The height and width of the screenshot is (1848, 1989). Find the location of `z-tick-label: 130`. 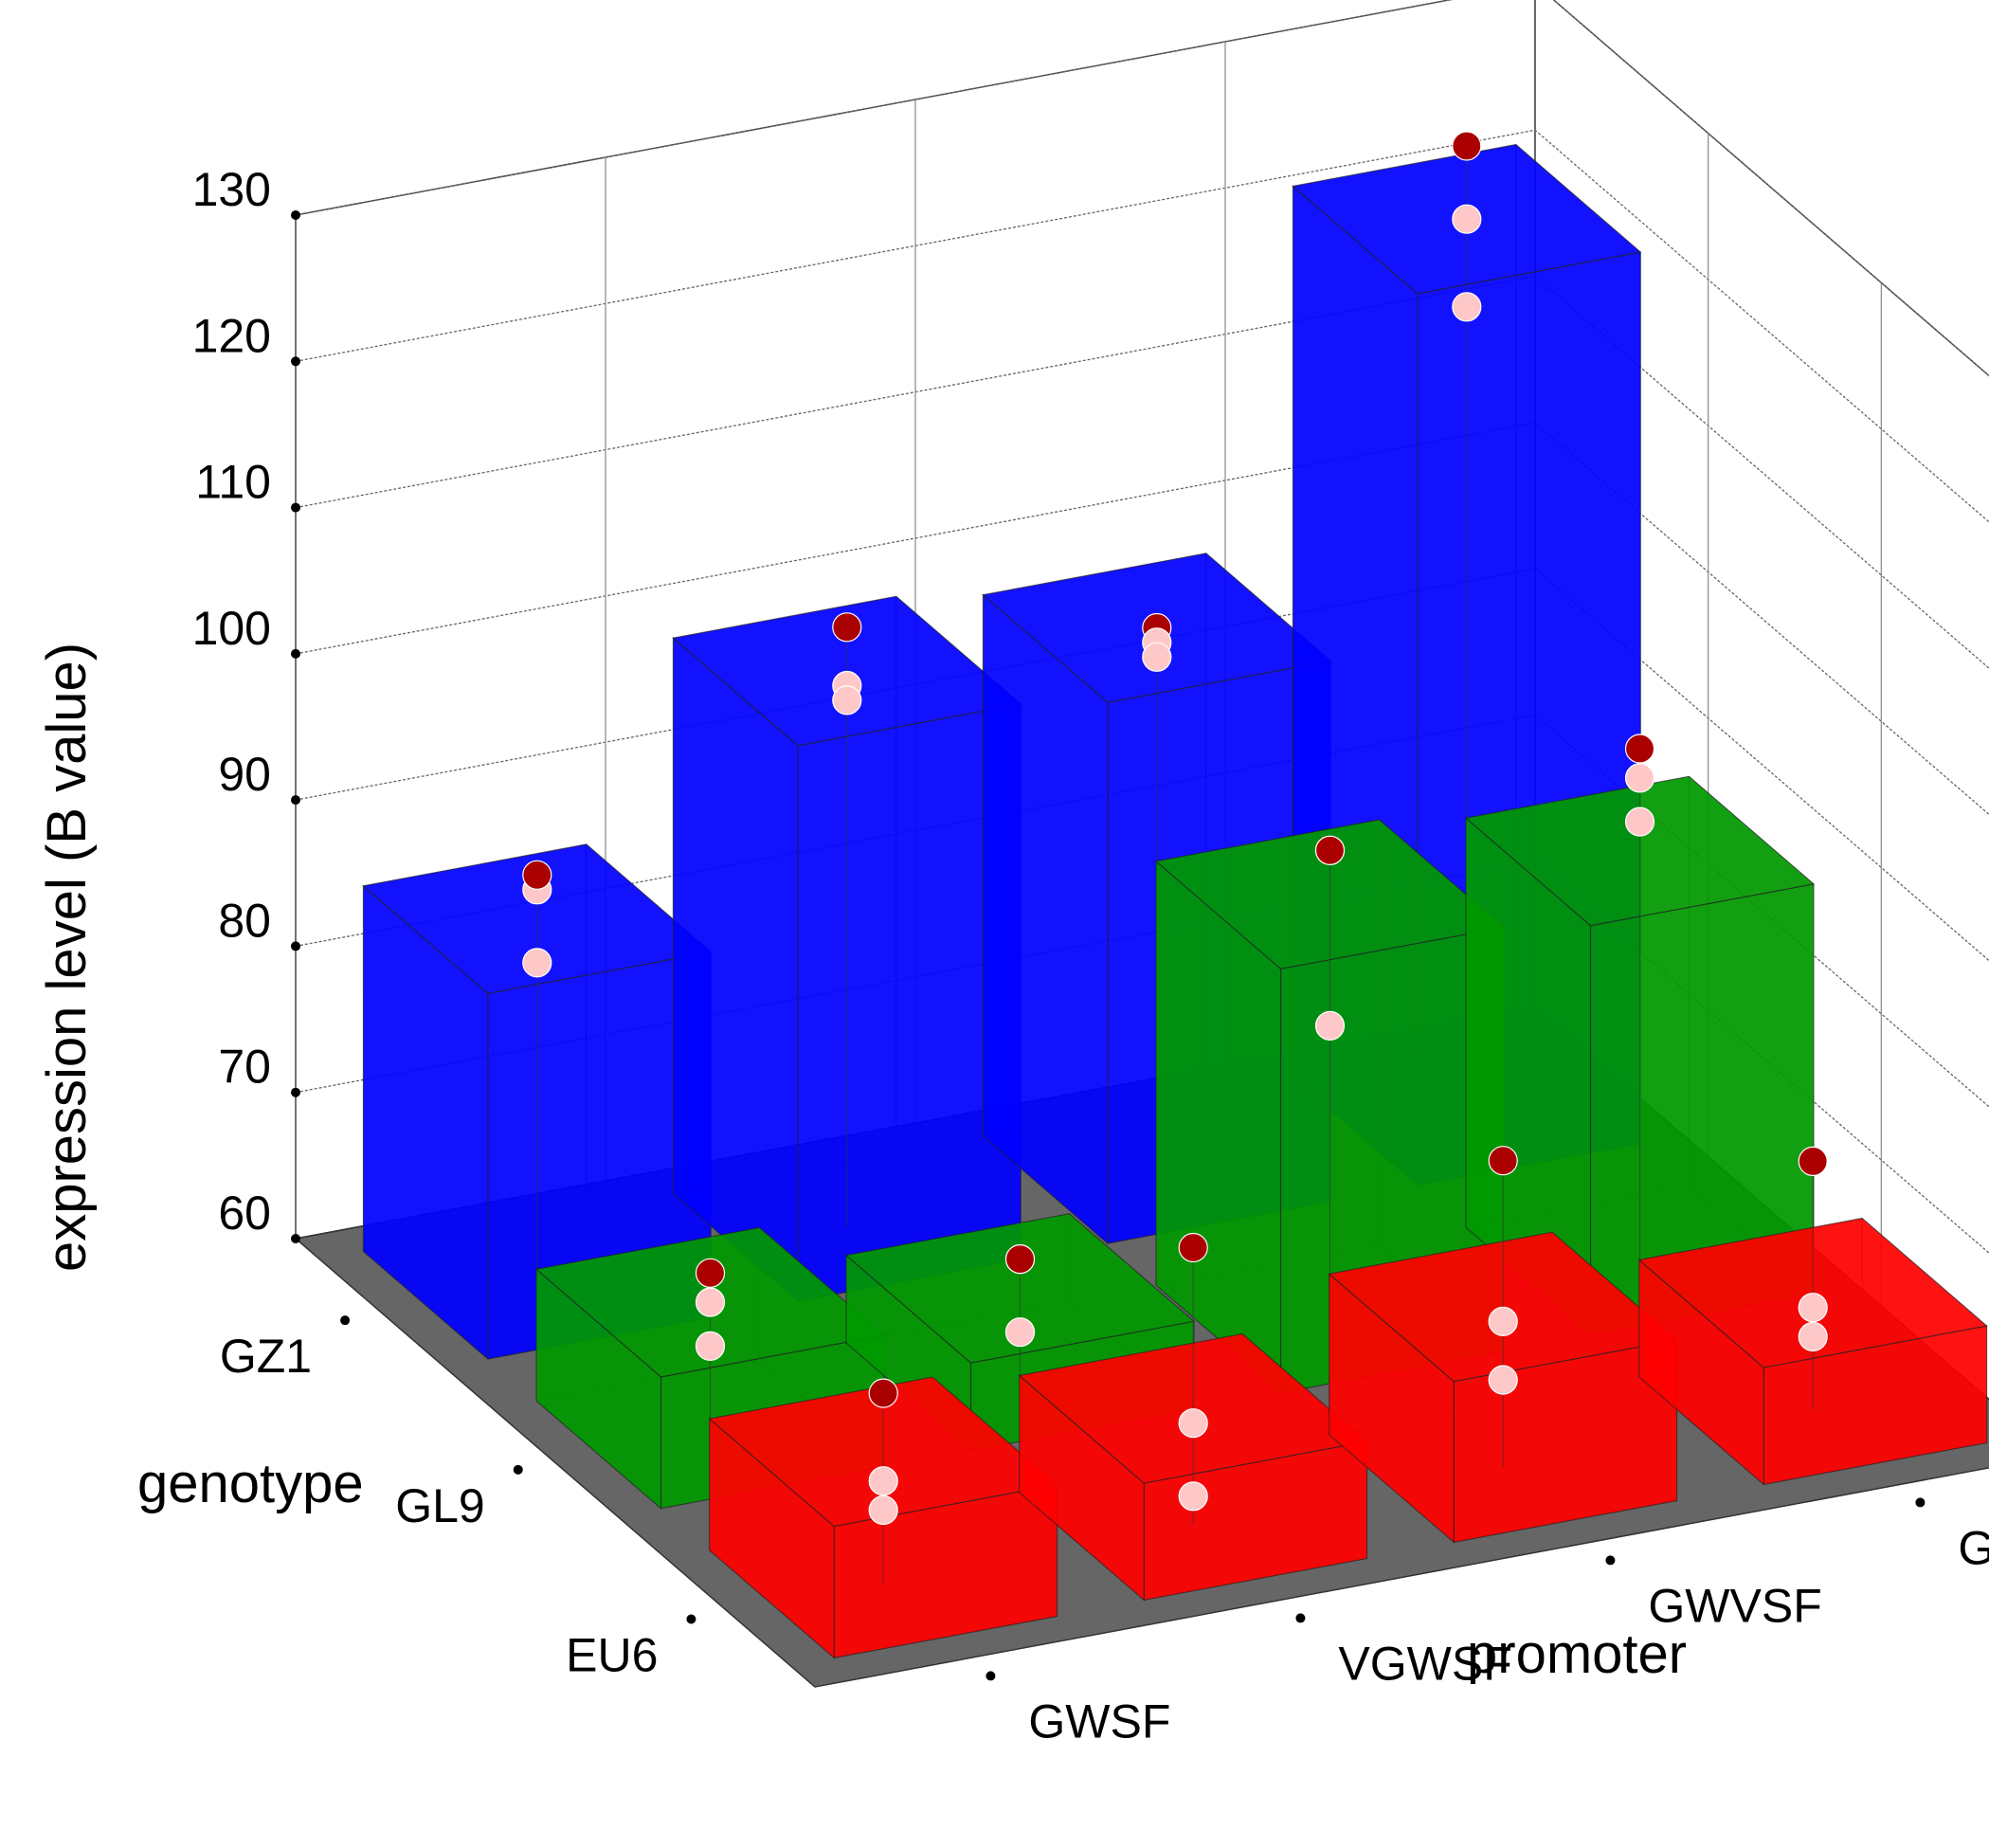

z-tick-label: 130 is located at coordinates (231, 189).